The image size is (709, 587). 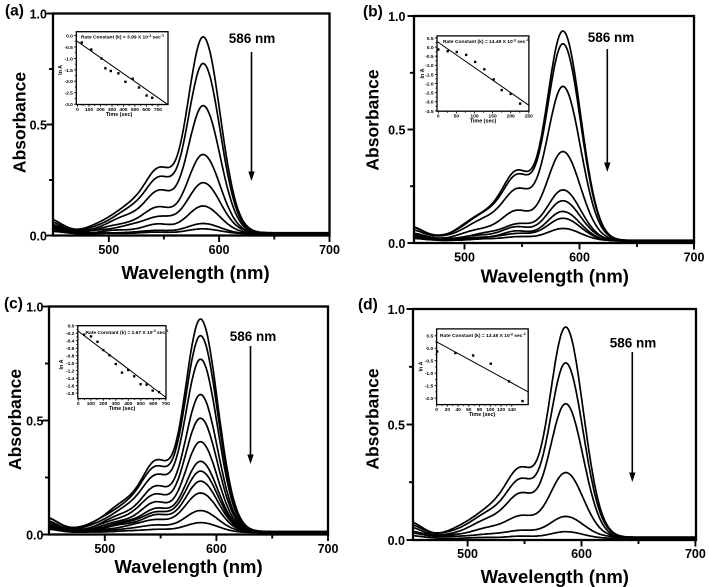 What do you see at coordinates (373, 12) in the screenshot?
I see `svg-text: (b)` at bounding box center [373, 12].